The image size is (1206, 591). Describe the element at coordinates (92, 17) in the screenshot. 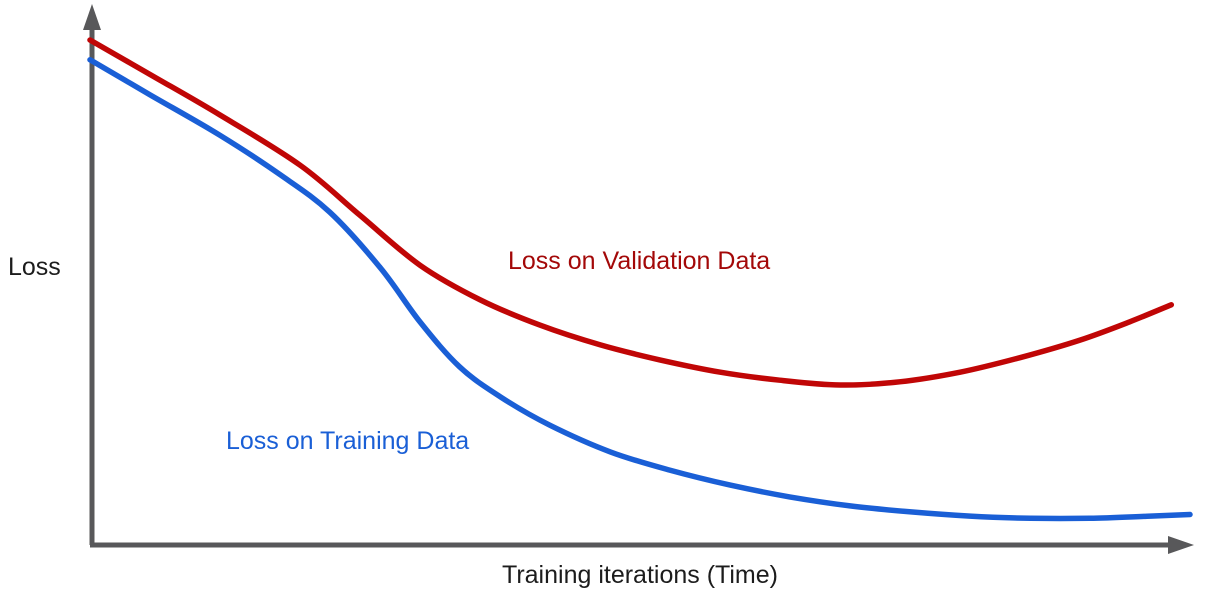

I see `y-axis-arrow-icon` at that location.